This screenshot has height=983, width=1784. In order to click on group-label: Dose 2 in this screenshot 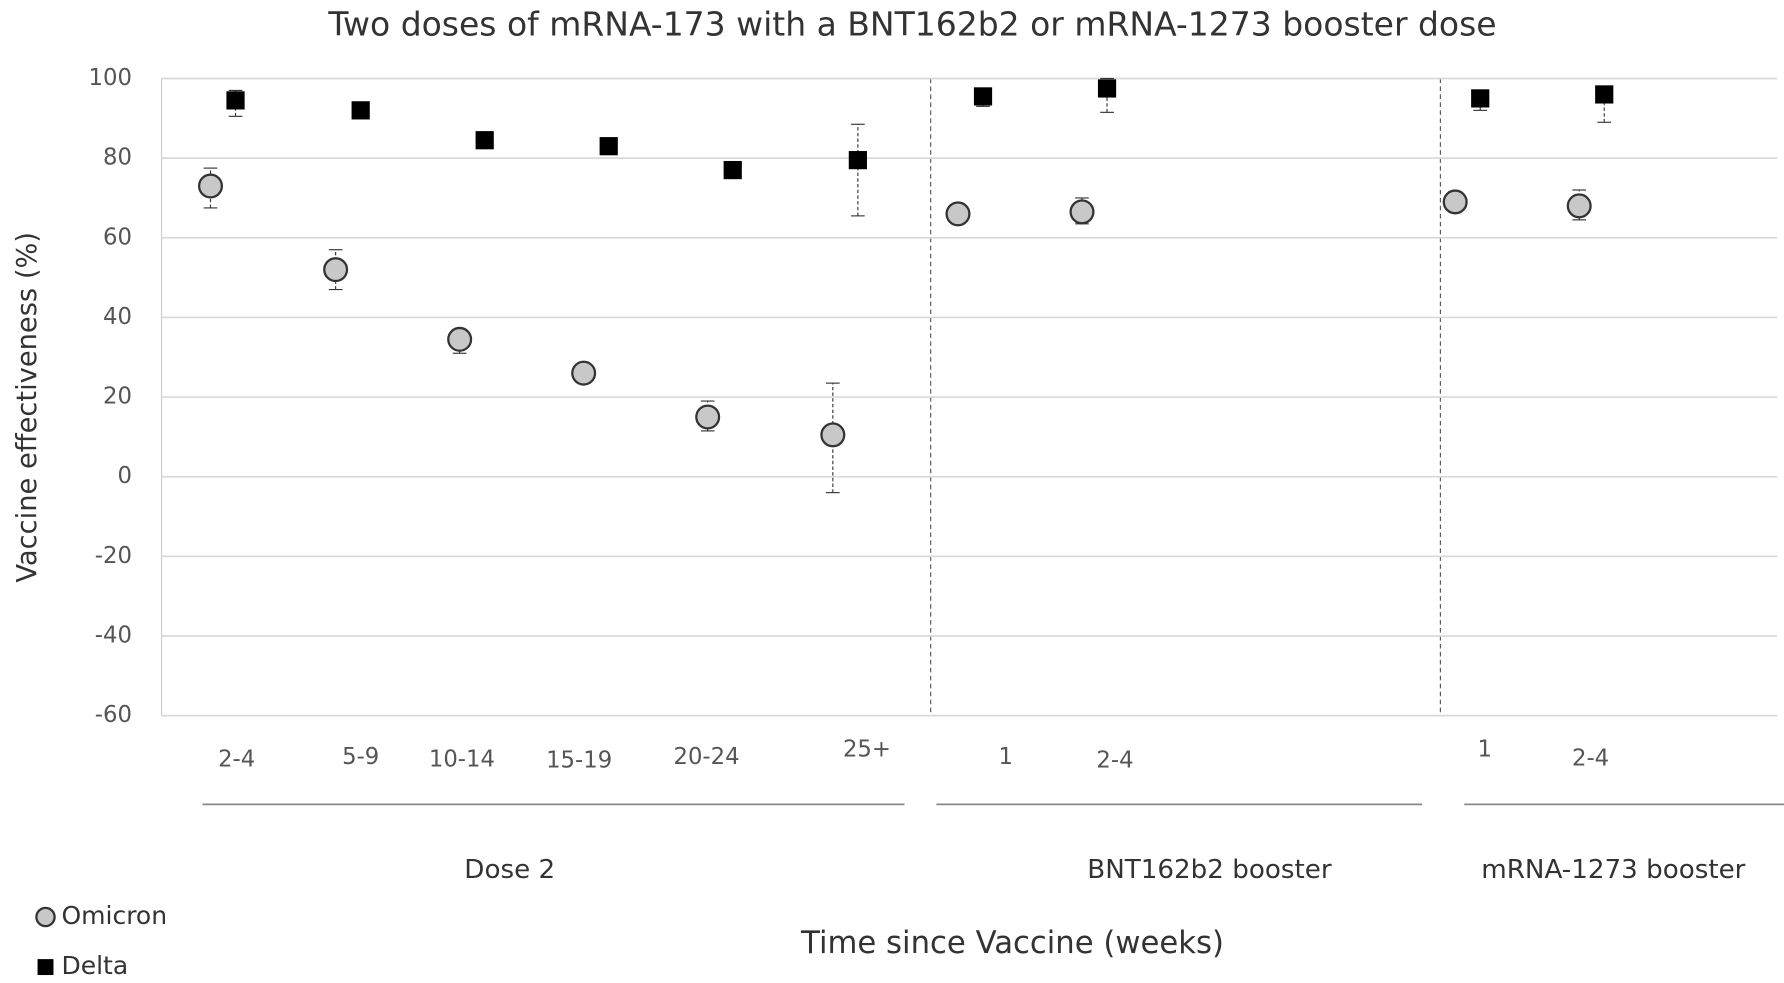, I will do `click(509, 870)`.